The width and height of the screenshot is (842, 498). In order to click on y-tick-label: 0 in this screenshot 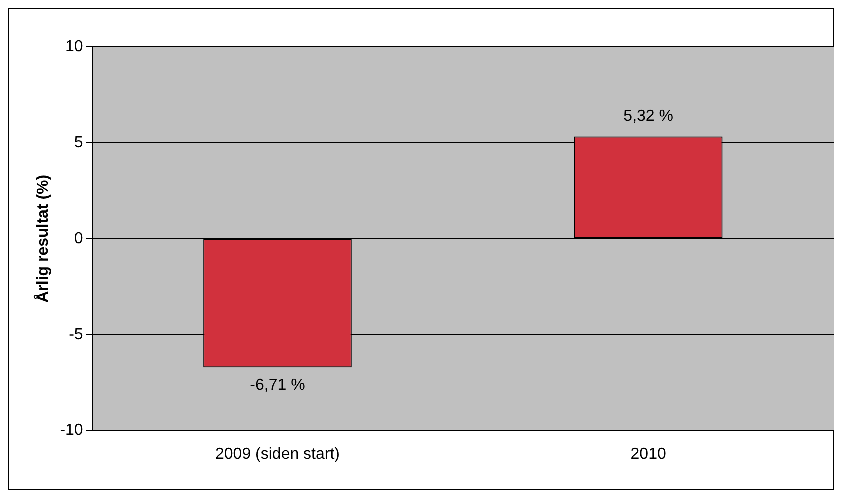, I will do `click(79, 239)`.